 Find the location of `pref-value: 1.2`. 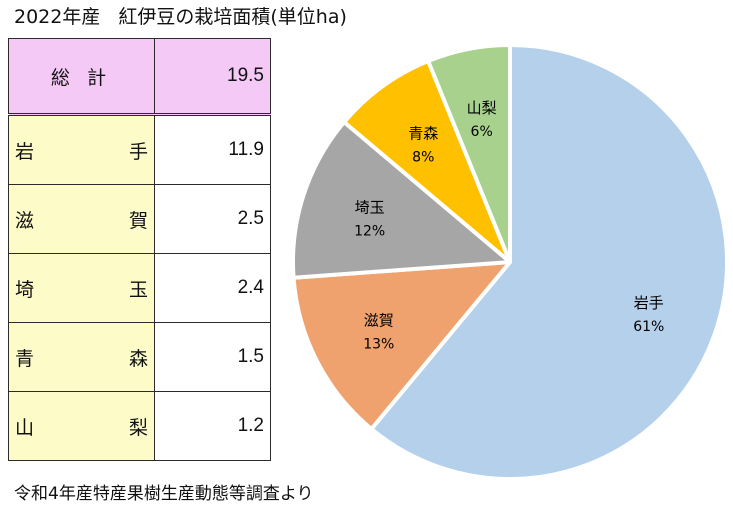

pref-value: 1.2 is located at coordinates (212, 426).